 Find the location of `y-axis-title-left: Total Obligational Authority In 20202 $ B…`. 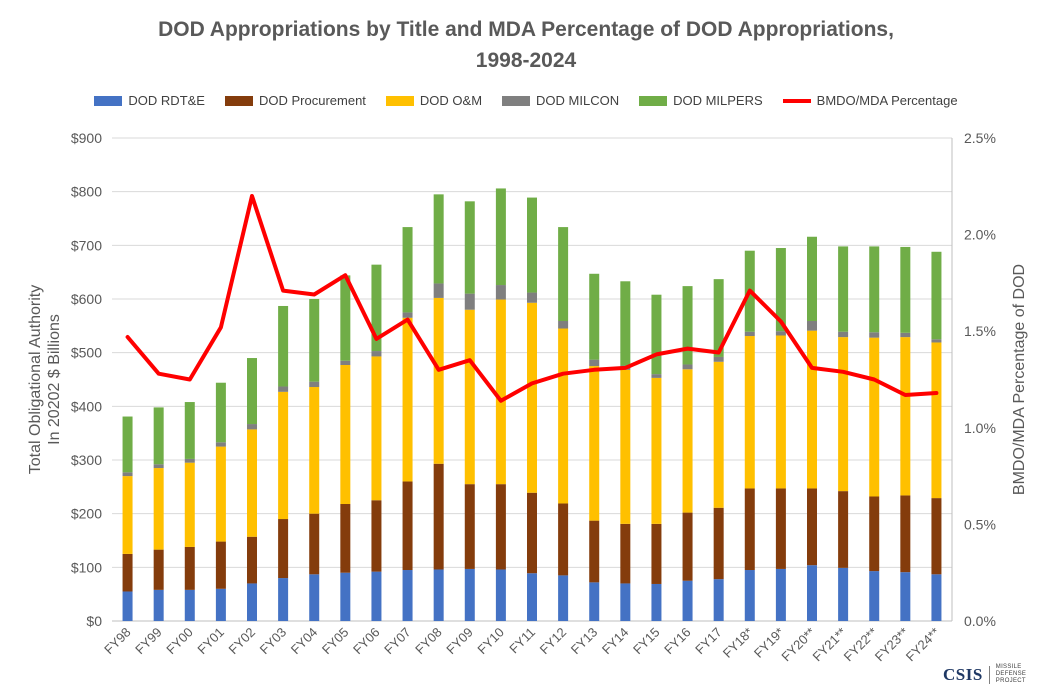

y-axis-title-left: Total Obligational Authority In 20202 $ B… is located at coordinates (45, 379).